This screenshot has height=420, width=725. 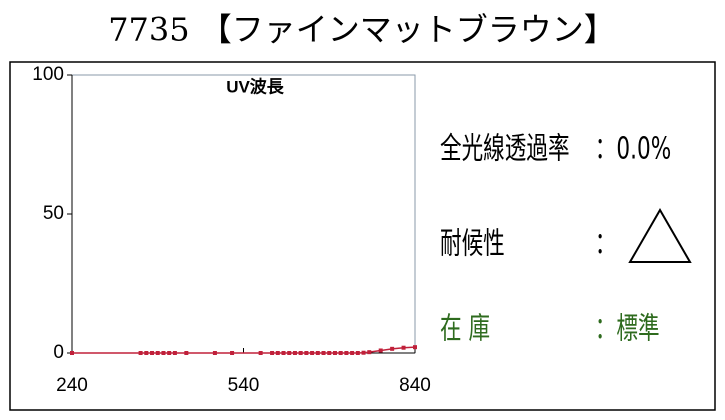 What do you see at coordinates (72, 385) in the screenshot?
I see `x-tick-label: 240` at bounding box center [72, 385].